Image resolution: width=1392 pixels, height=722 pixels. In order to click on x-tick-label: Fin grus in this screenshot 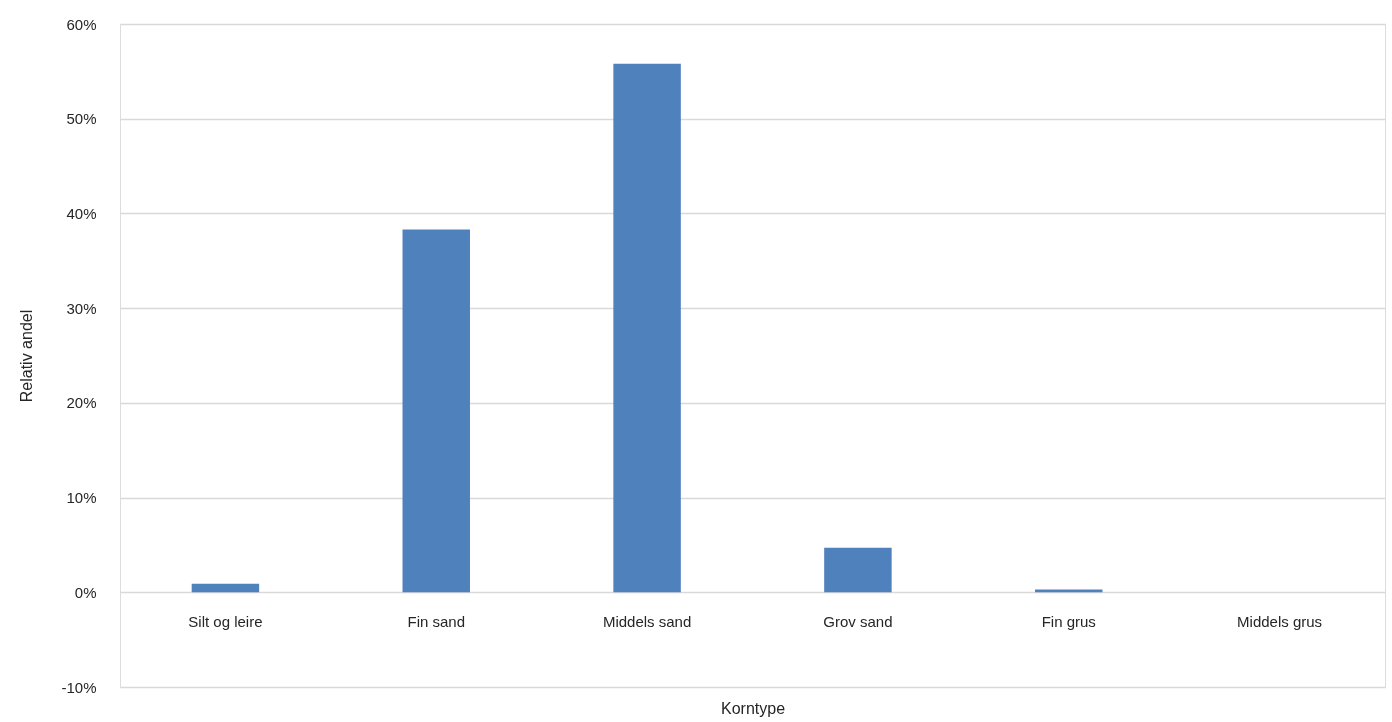, I will do `click(1068, 621)`.